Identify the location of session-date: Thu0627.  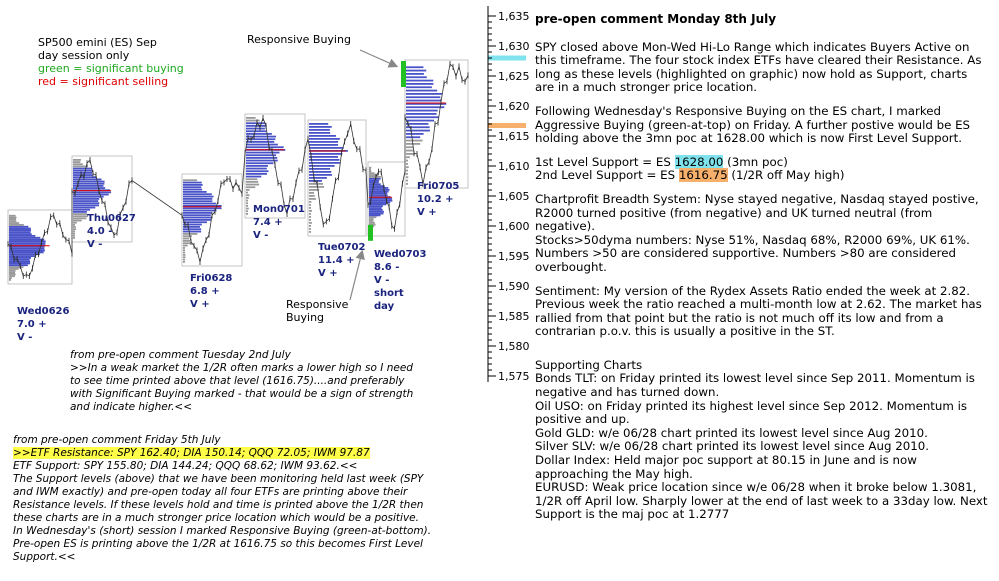
(111, 218).